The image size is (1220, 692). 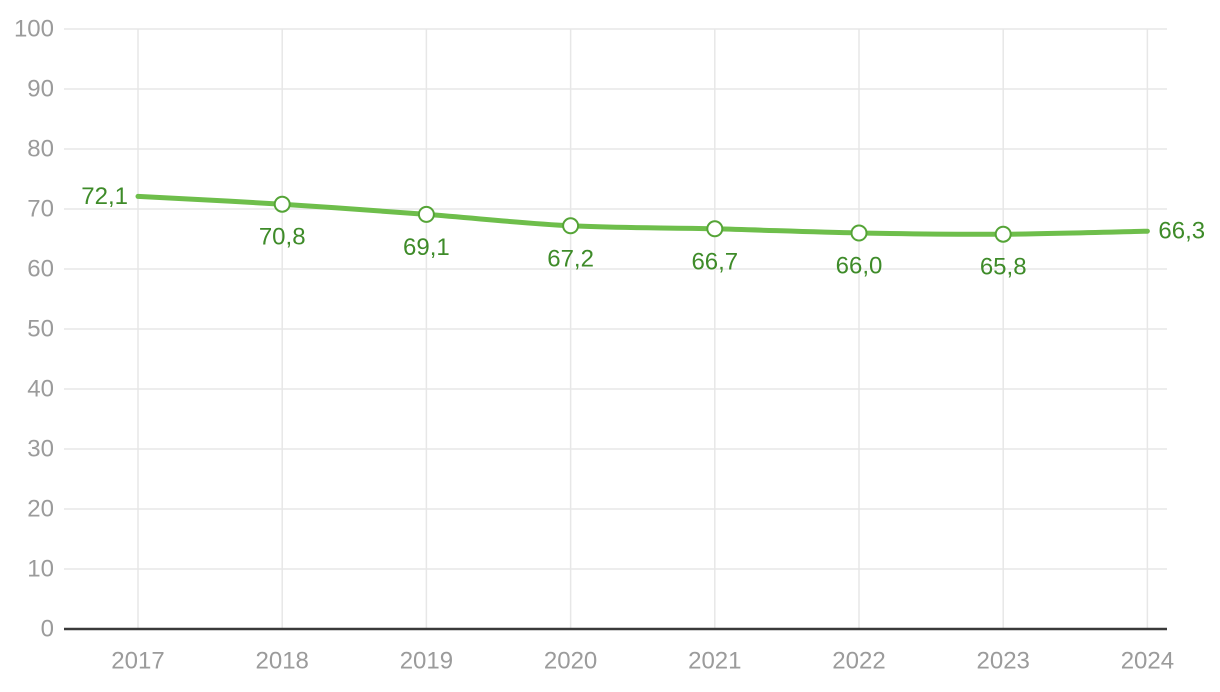 What do you see at coordinates (570, 258) in the screenshot?
I see `data-point-label: 67,2` at bounding box center [570, 258].